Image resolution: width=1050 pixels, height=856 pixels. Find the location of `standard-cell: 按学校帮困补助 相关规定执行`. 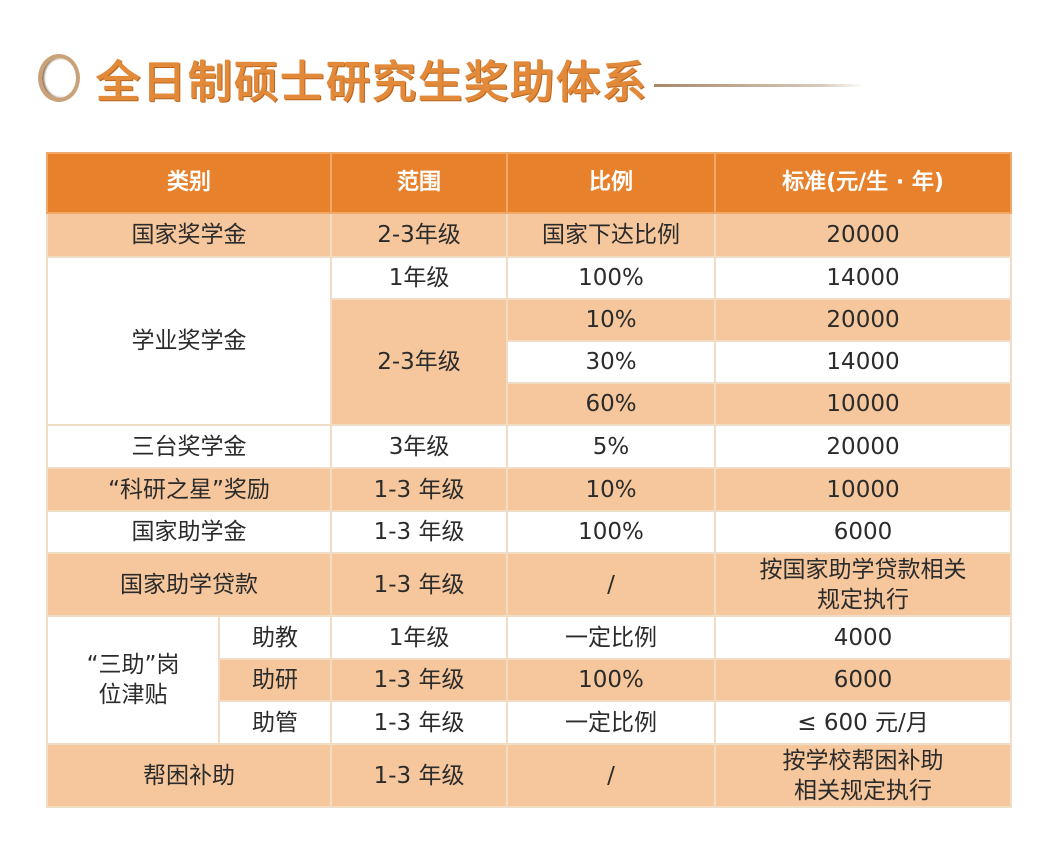

standard-cell: 按学校帮困补助 相关规定执行 is located at coordinates (863, 775).